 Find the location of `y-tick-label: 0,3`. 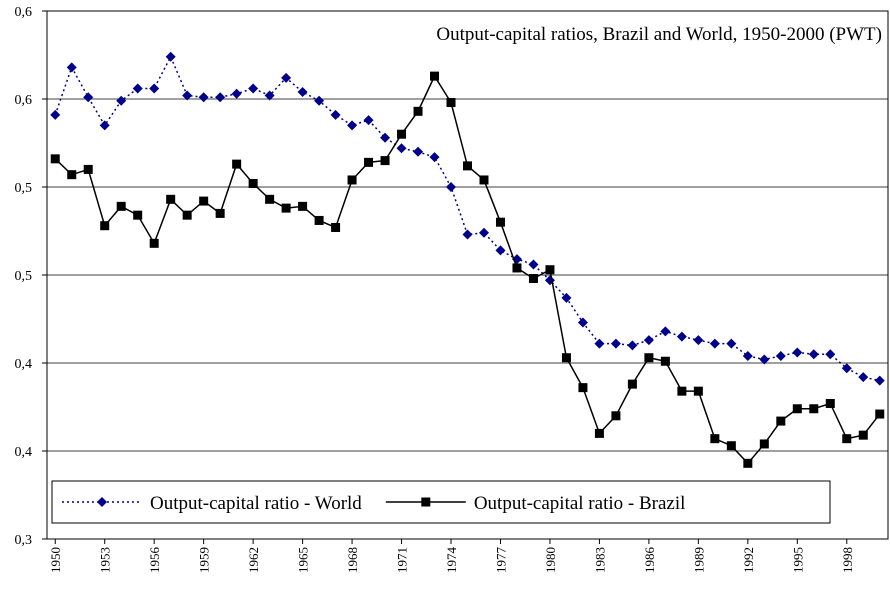

y-tick-label: 0,3 is located at coordinates (24, 540).